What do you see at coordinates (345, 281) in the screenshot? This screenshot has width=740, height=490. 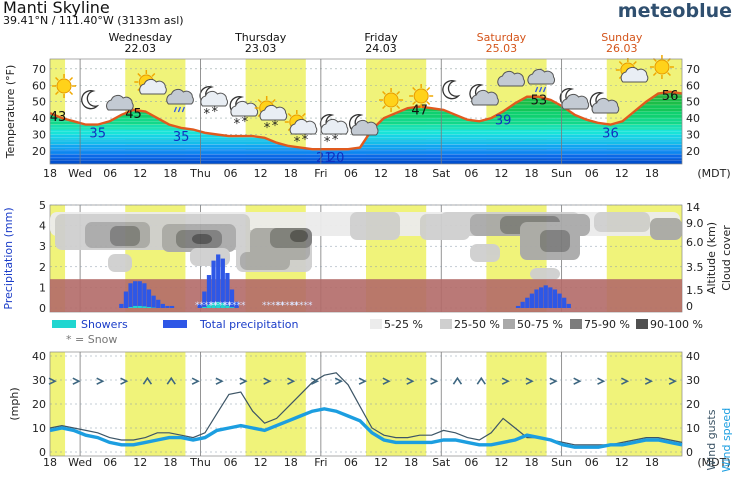 I see `precipitation-bars` at bounding box center [345, 281].